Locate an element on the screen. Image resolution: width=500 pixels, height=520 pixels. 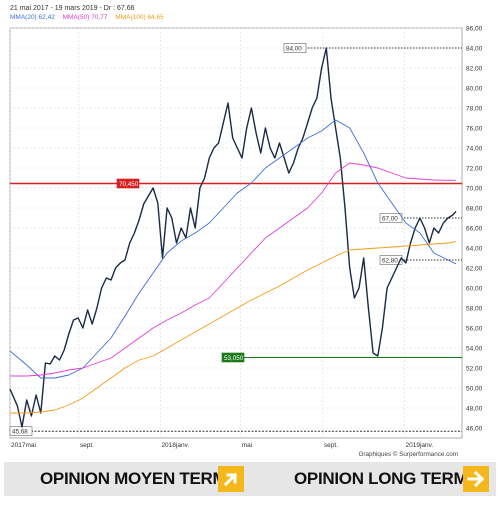
reference-value-label: 70,450 is located at coordinates (129, 184).